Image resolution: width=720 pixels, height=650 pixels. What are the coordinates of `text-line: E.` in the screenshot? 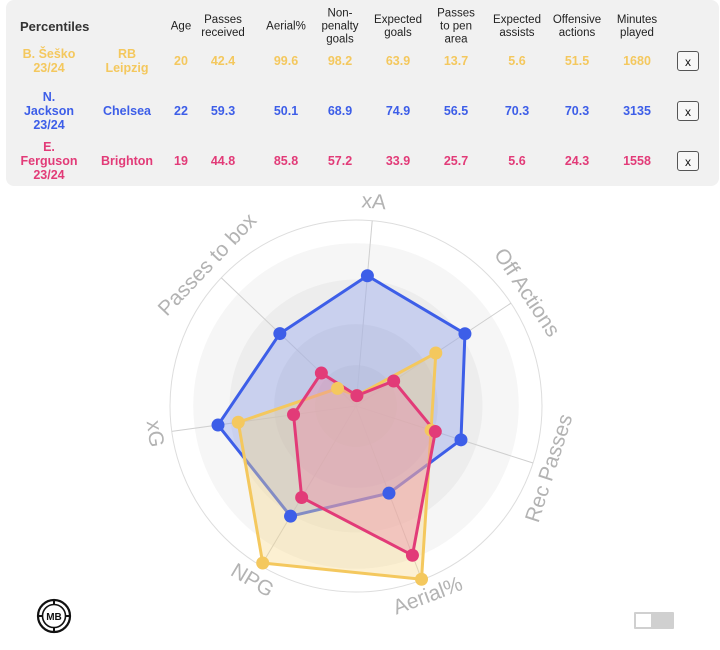 It's located at (49, 147).